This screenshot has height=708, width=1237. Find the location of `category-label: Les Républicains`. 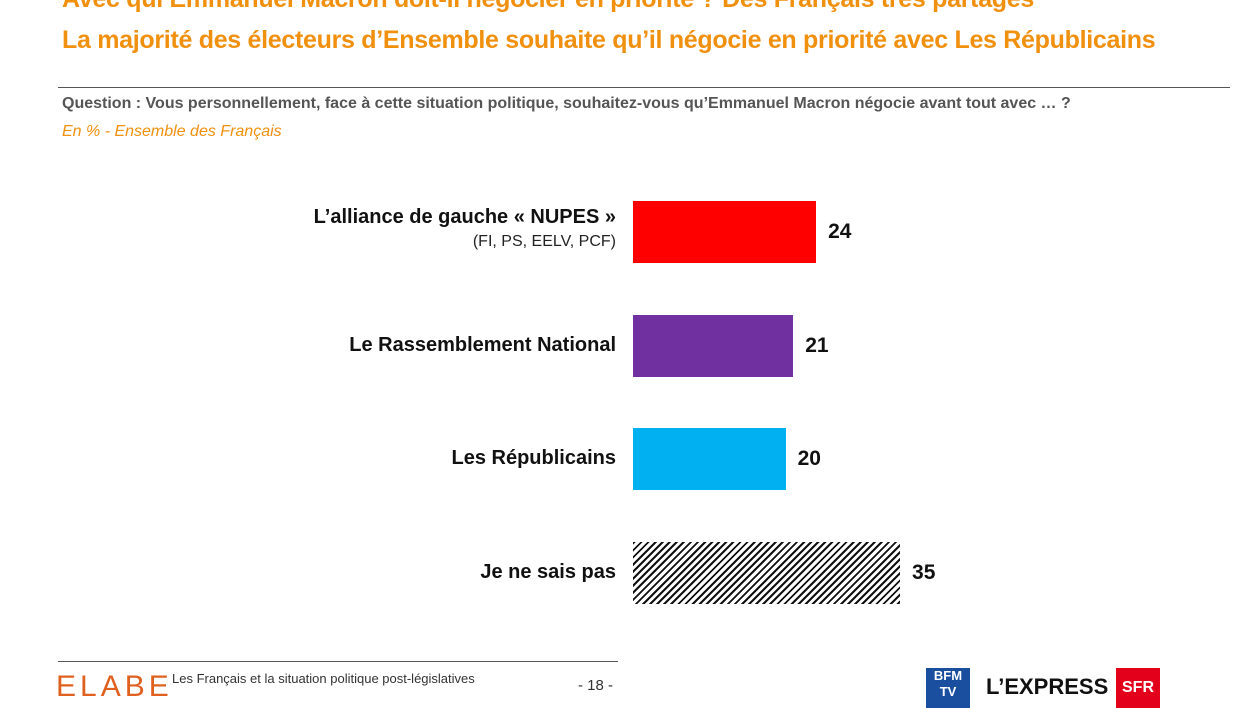

category-label: Les Républicains is located at coordinates (534, 458).